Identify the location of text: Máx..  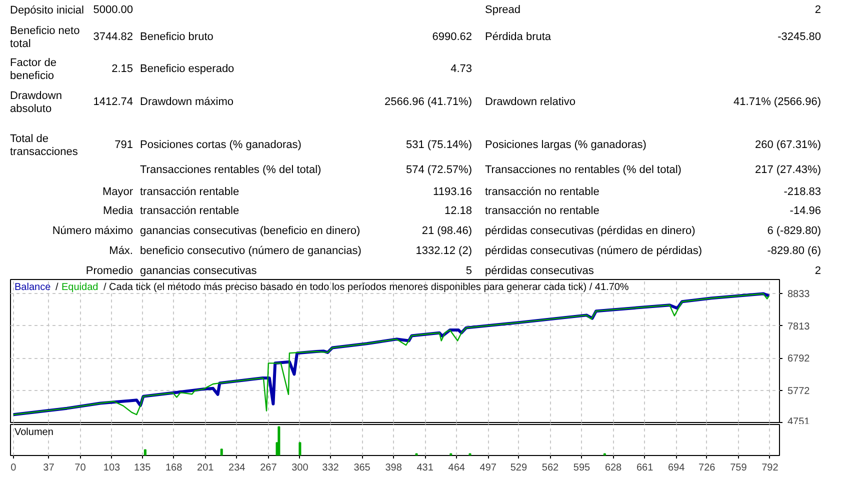
(121, 252).